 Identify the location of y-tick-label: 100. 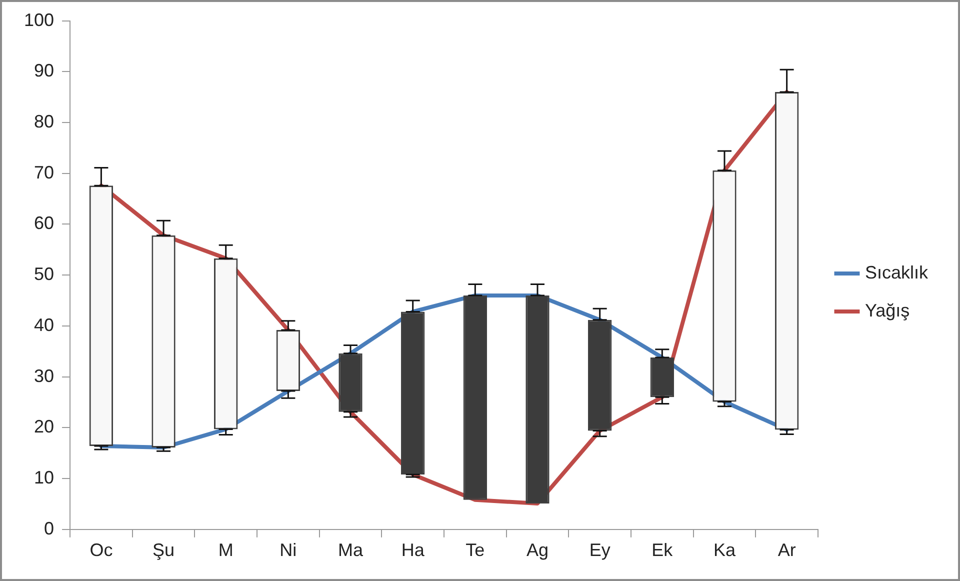
(39, 20).